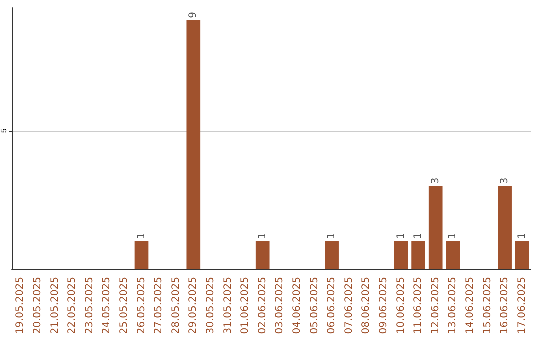 The width and height of the screenshot is (540, 340). What do you see at coordinates (314, 305) in the screenshot?
I see `x-tick-label: 05.06.2025` at bounding box center [314, 305].